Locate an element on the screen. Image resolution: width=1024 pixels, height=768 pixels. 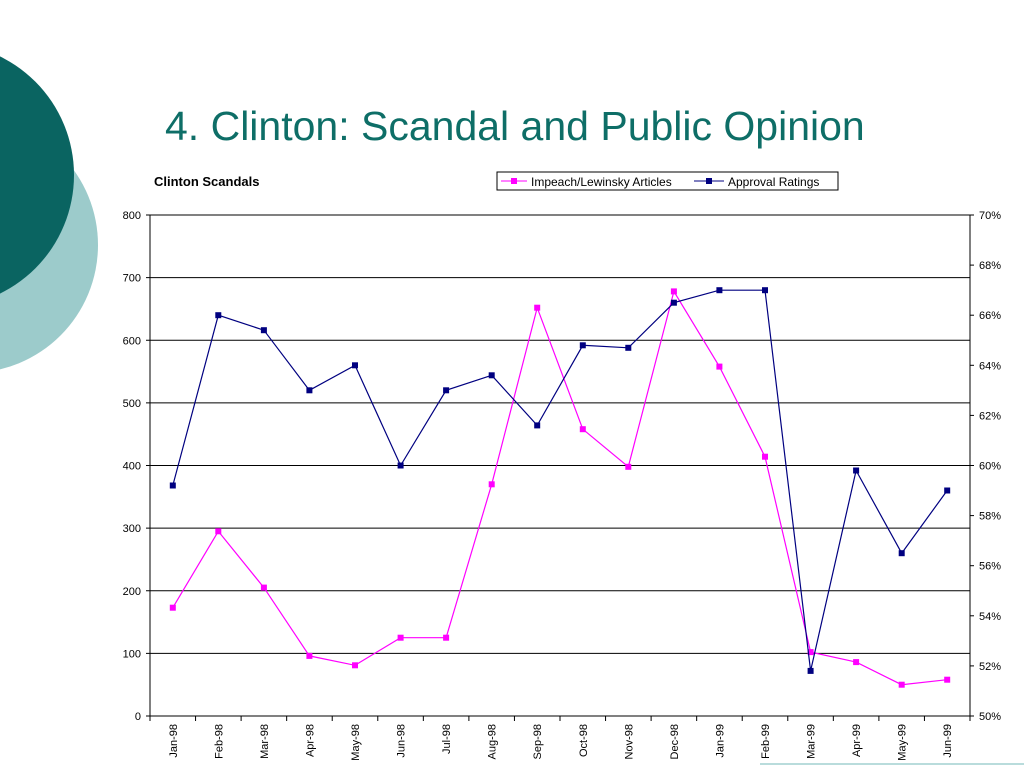
x-tick-label: Jul-98 is located at coordinates (447, 739).